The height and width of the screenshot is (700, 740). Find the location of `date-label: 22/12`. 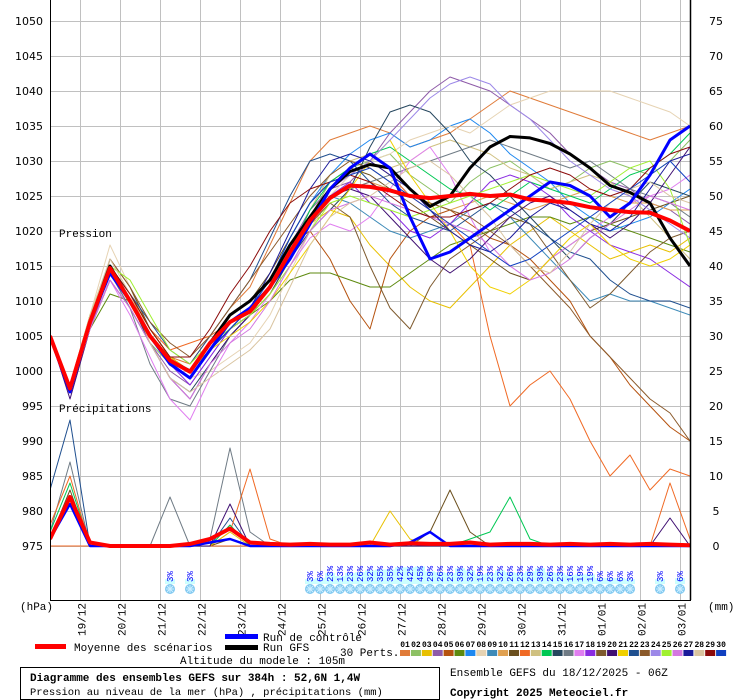

date-label: 22/12 is located at coordinates (204, 619).